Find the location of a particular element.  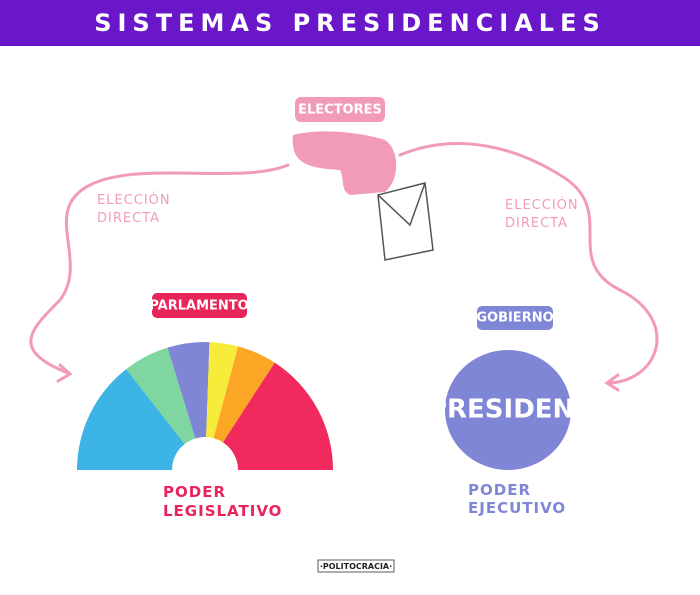

parlamento-label: PARLAMENTO is located at coordinates (198, 306).